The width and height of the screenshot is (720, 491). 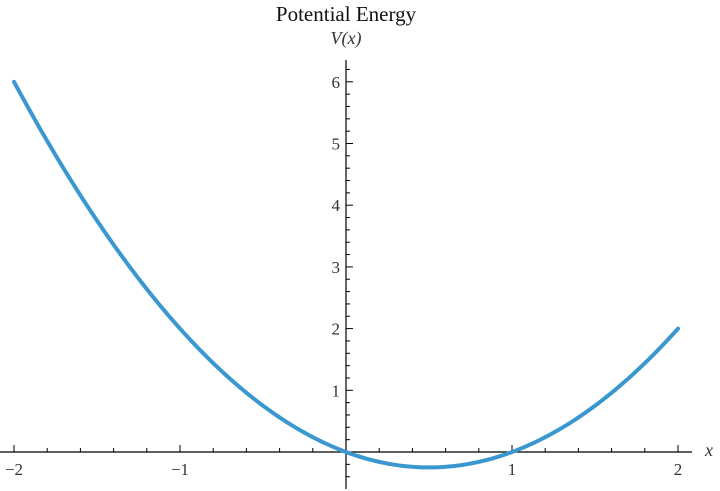 I want to click on y-tick-label: 3, so click(x=336, y=267).